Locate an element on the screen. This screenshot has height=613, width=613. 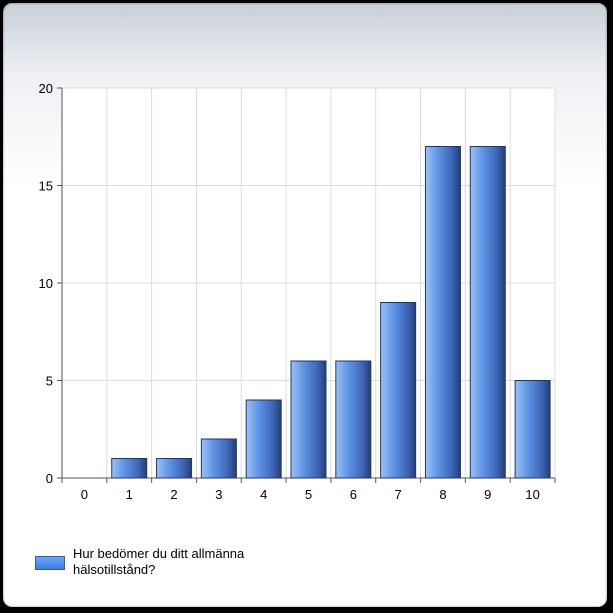
x-tick-label: 2 is located at coordinates (173, 494).